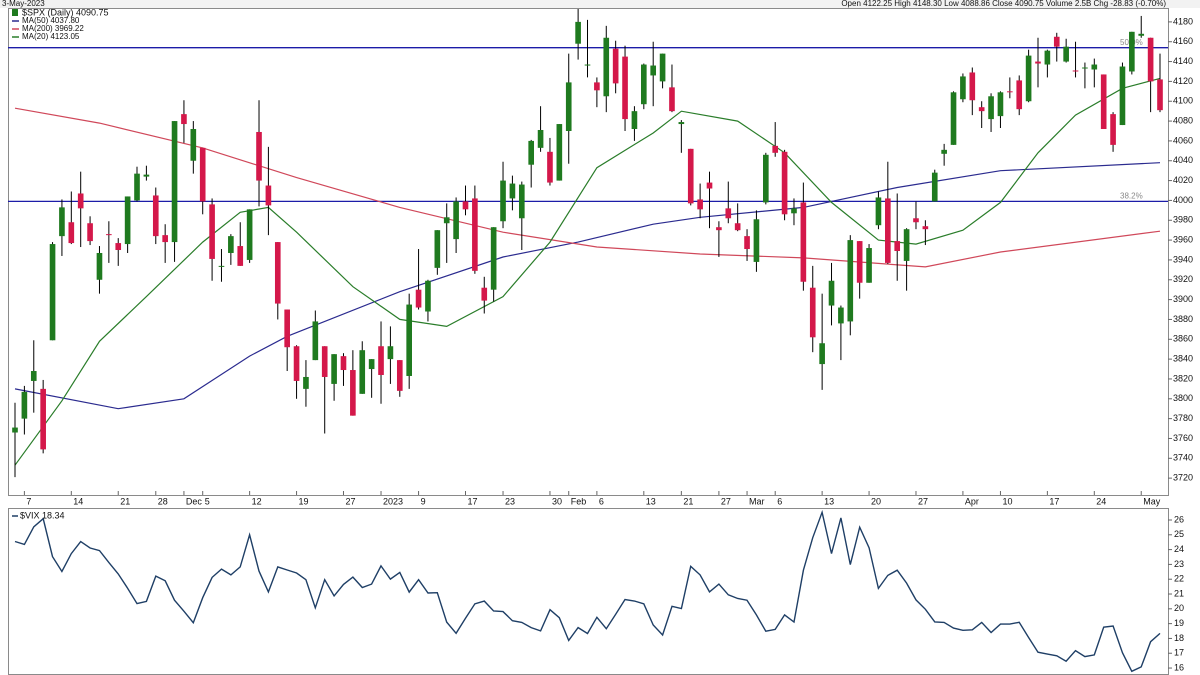  I want to click on y-tick-label: 3920, so click(1183, 279).